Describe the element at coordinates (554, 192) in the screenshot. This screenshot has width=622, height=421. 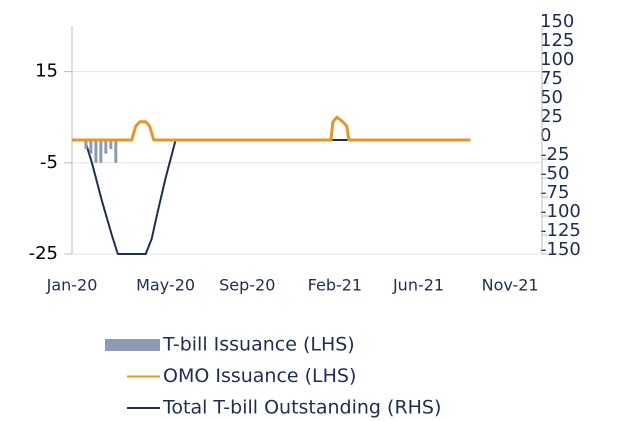
I see `y2-tick-label: -75` at that location.